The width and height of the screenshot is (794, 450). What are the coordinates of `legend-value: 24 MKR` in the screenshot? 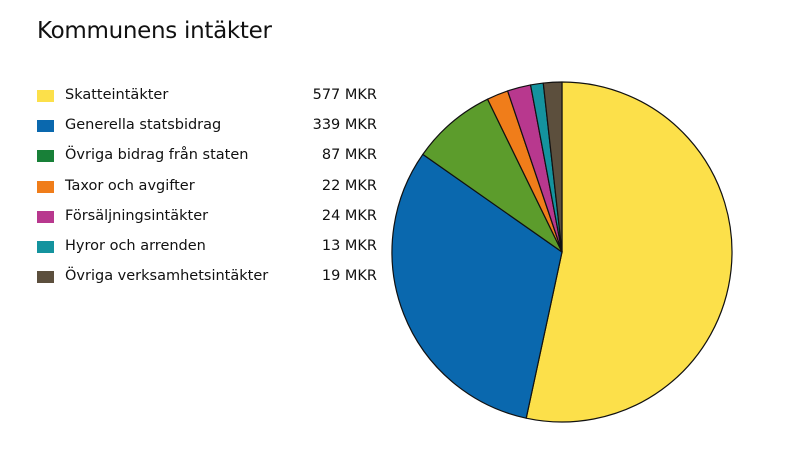 It's located at (349, 215).